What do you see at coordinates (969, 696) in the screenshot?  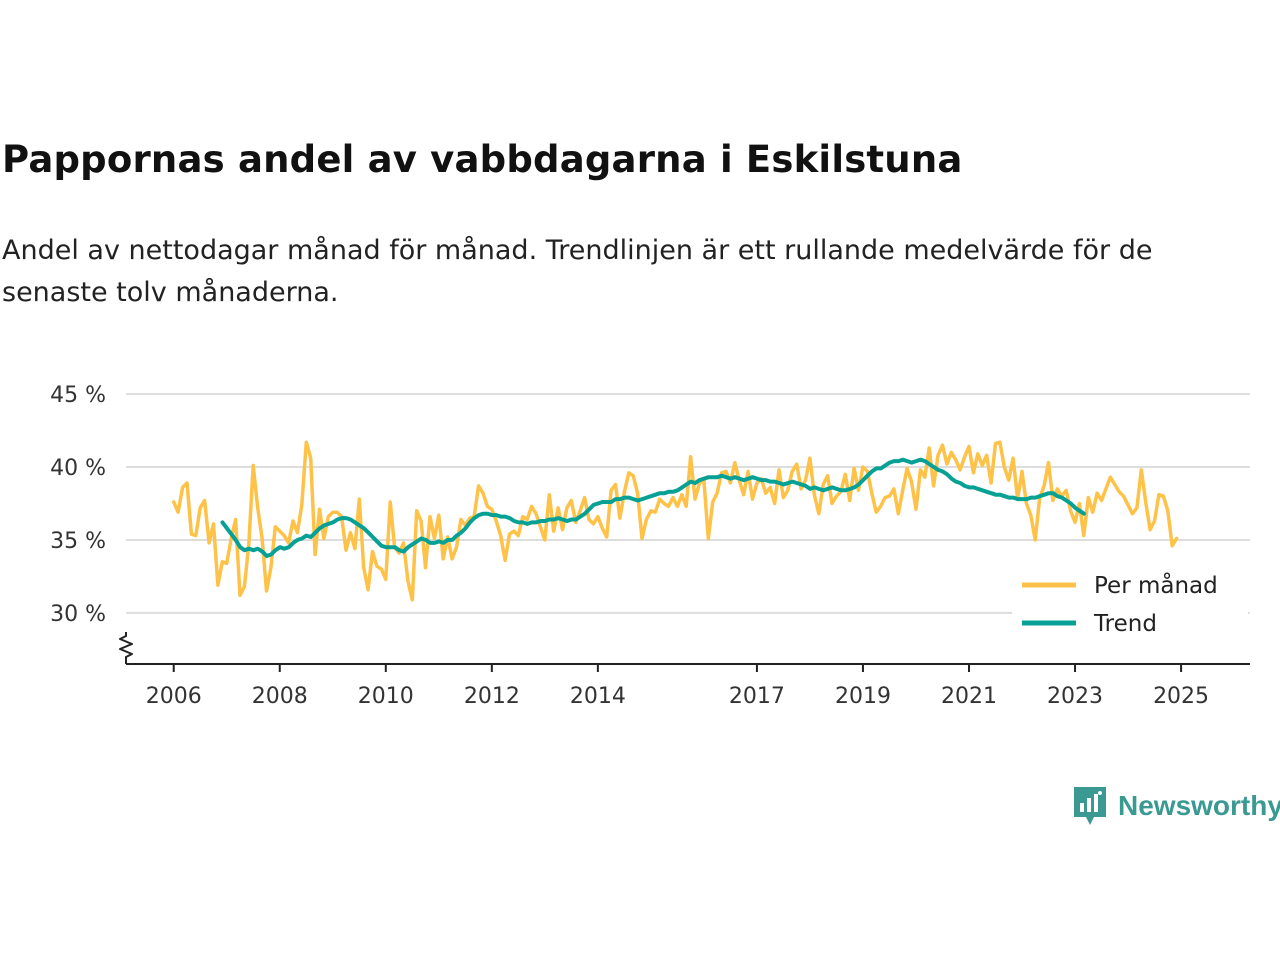 I see `x-tick-label: 2021` at bounding box center [969, 696].